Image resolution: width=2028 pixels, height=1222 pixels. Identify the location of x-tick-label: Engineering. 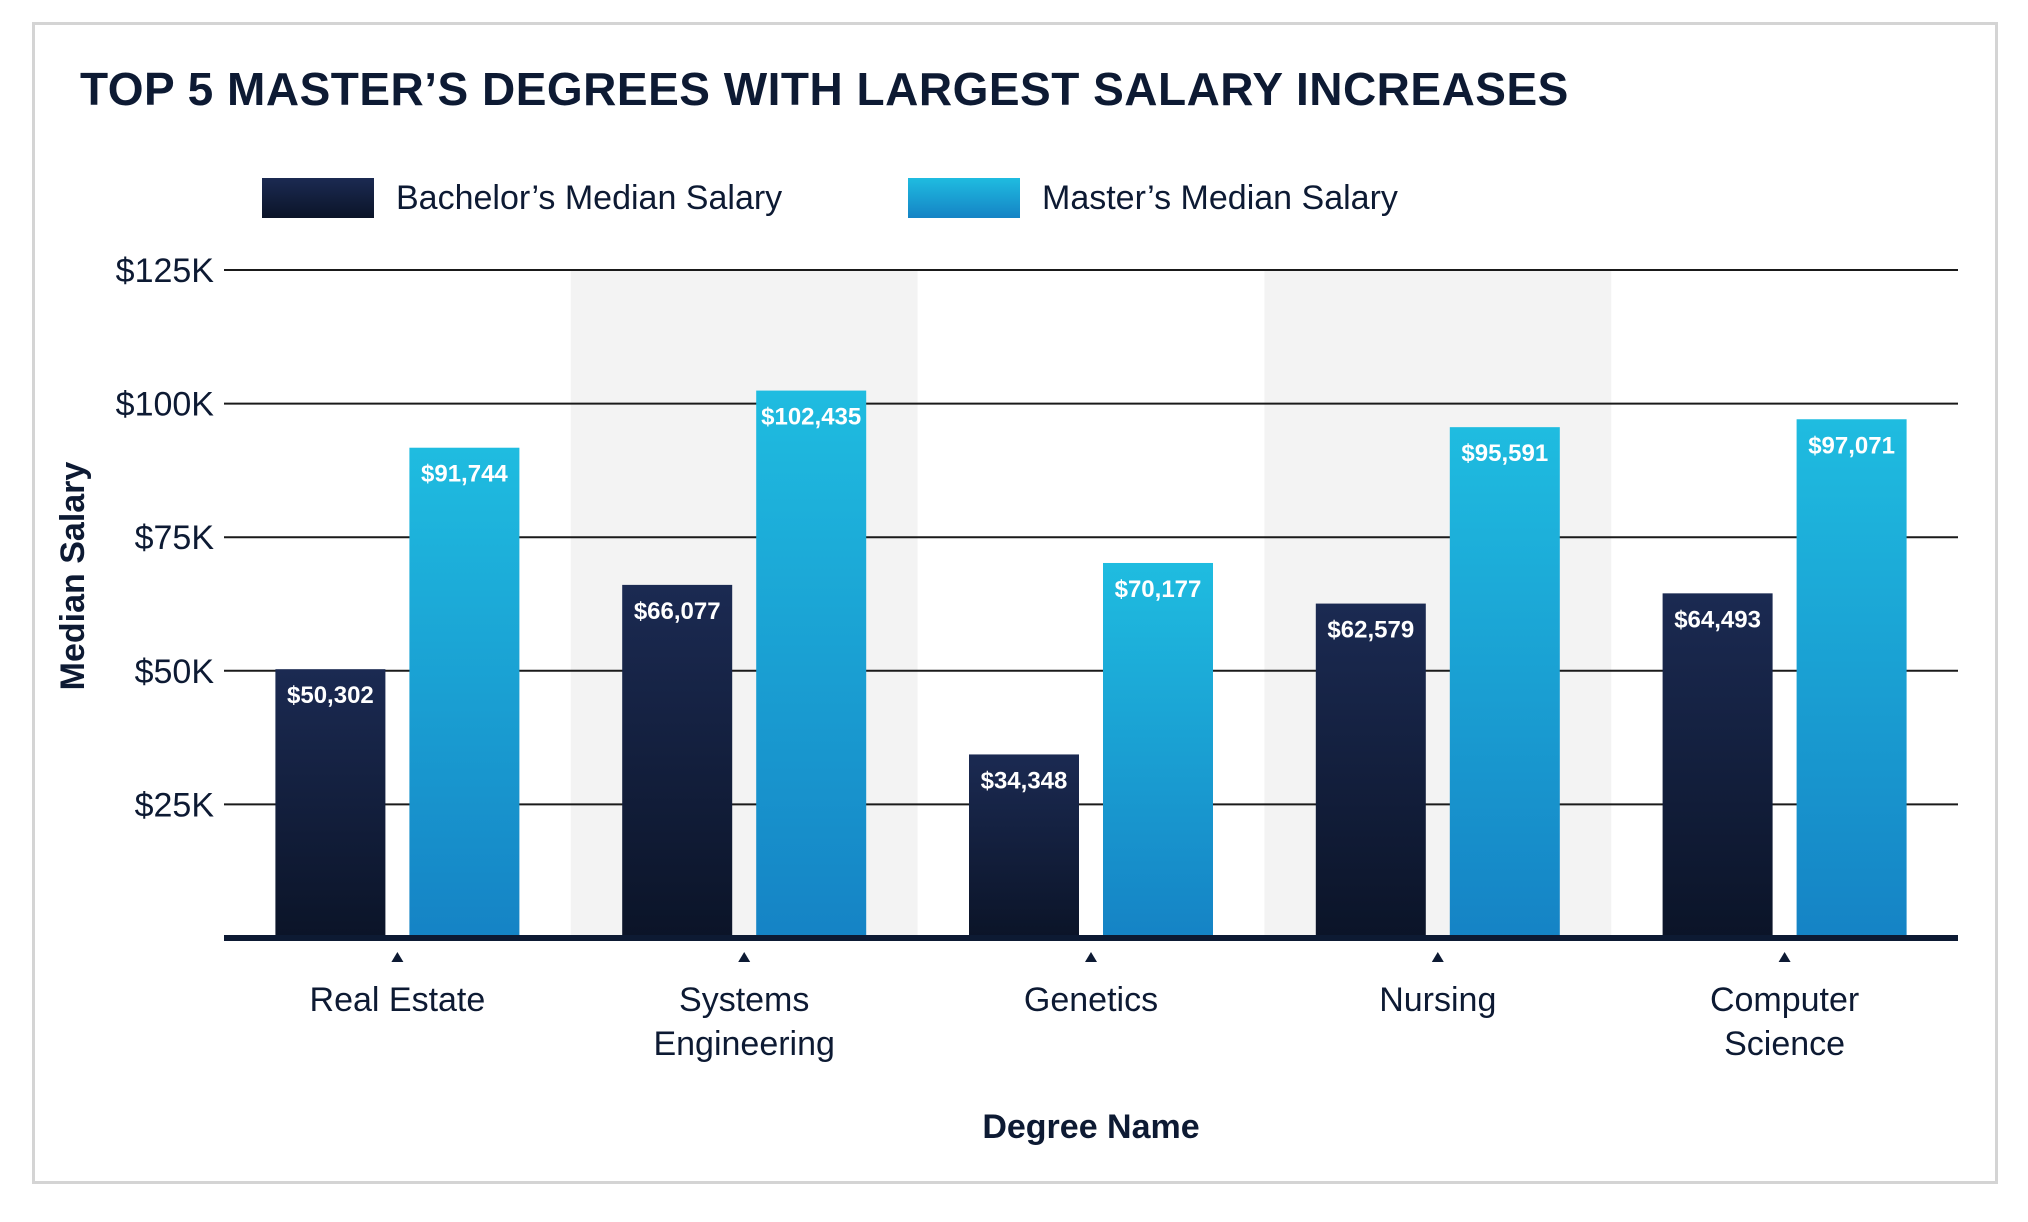
(743, 1044).